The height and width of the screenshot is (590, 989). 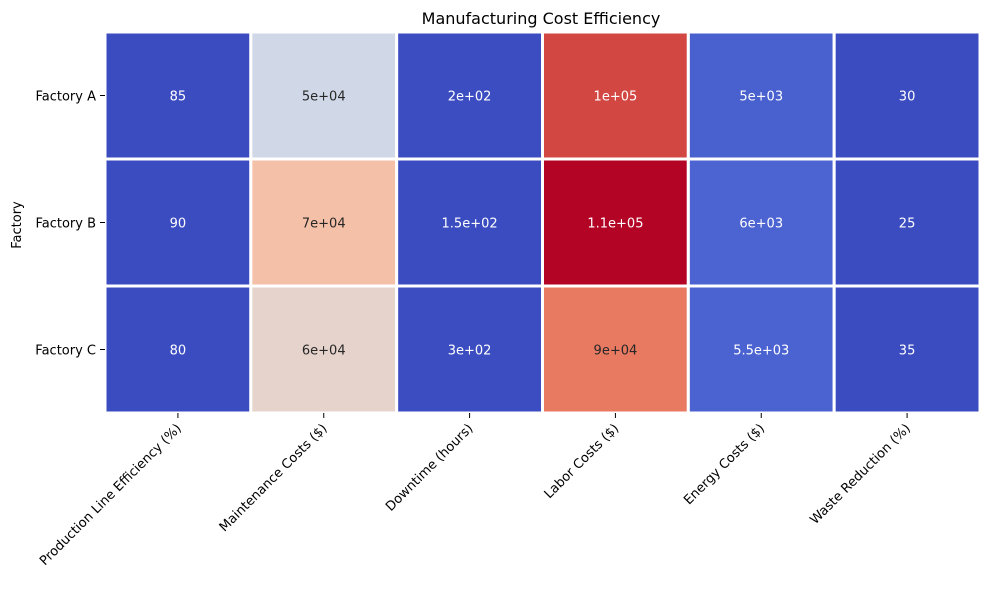 What do you see at coordinates (616, 97) in the screenshot?
I see `cell-annotation: 1e+05` at bounding box center [616, 97].